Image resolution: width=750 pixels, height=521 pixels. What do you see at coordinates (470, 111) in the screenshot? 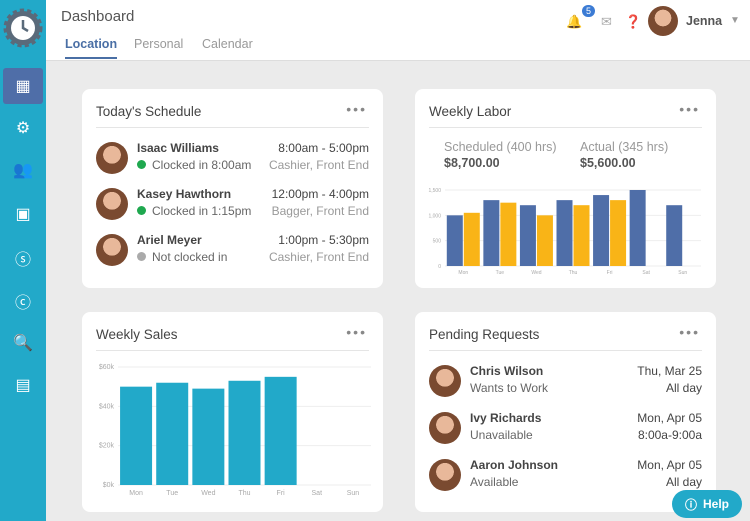
I see `card-title: Weekly Labor` at bounding box center [470, 111].